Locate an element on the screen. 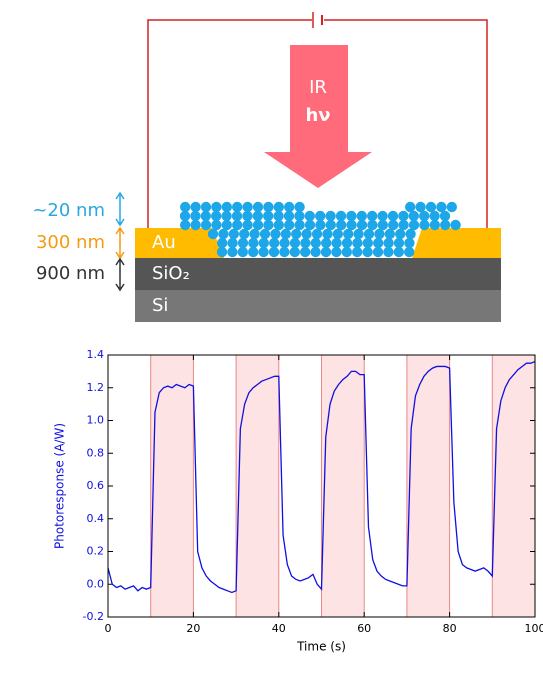 The width and height of the screenshot is (543, 684). y-tick-label: 0.8 is located at coordinates (96, 452).